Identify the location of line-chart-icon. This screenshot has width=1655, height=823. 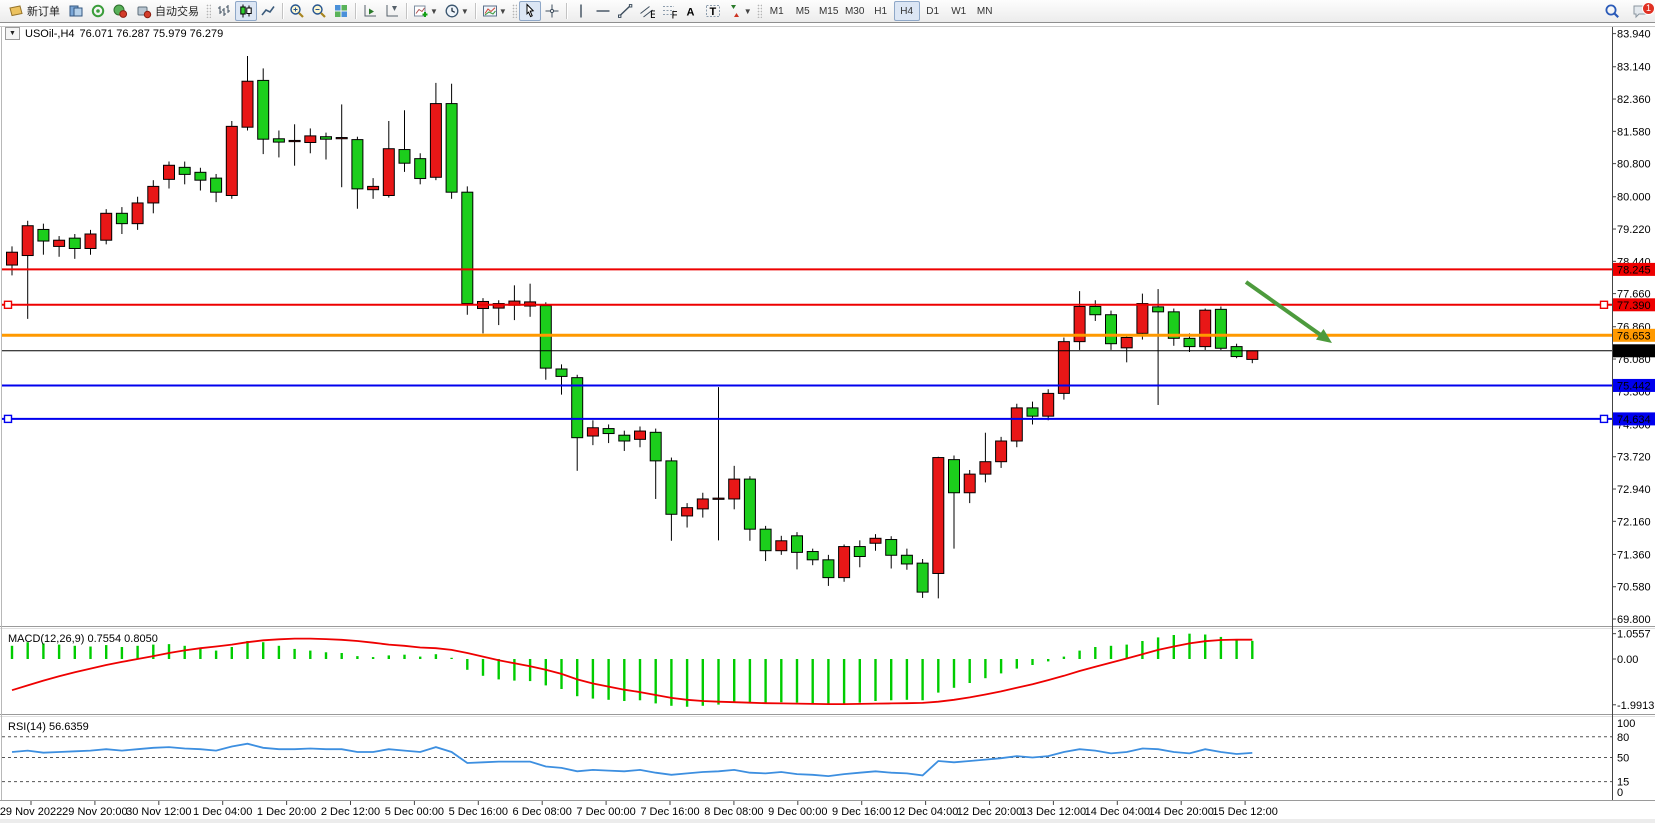
(268, 11).